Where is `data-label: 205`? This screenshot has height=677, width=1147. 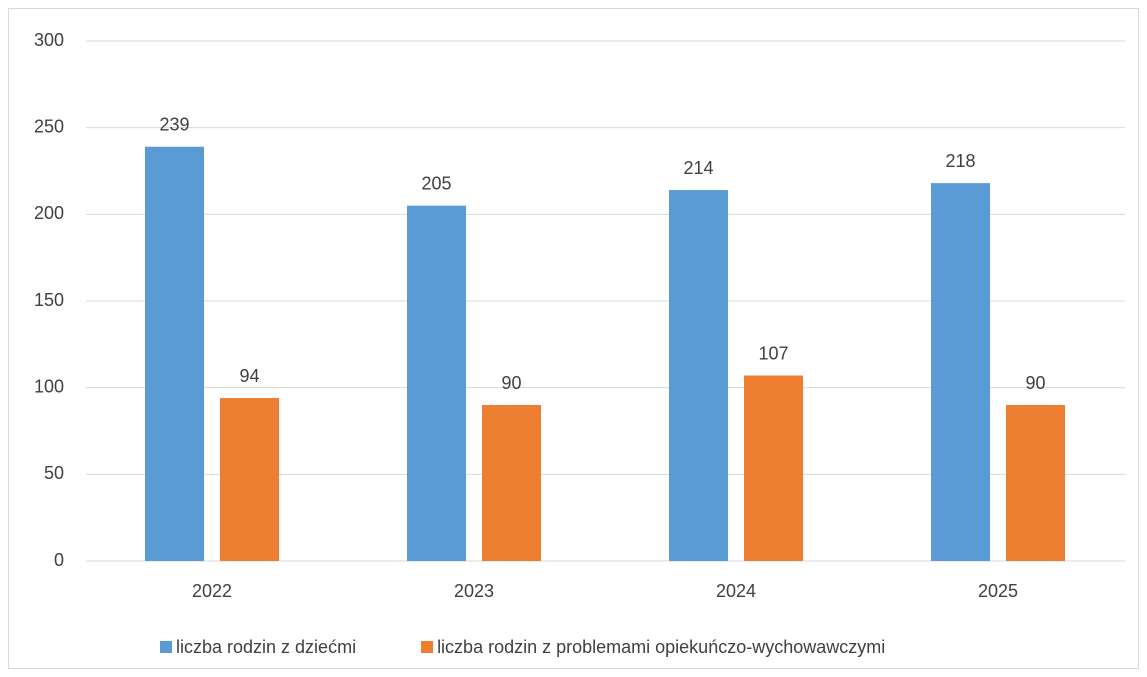 data-label: 205 is located at coordinates (436, 183).